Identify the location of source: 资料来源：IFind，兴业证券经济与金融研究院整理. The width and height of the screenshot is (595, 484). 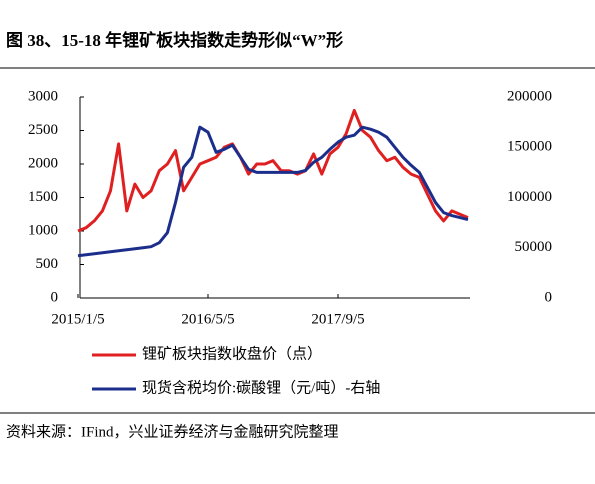
(172, 431).